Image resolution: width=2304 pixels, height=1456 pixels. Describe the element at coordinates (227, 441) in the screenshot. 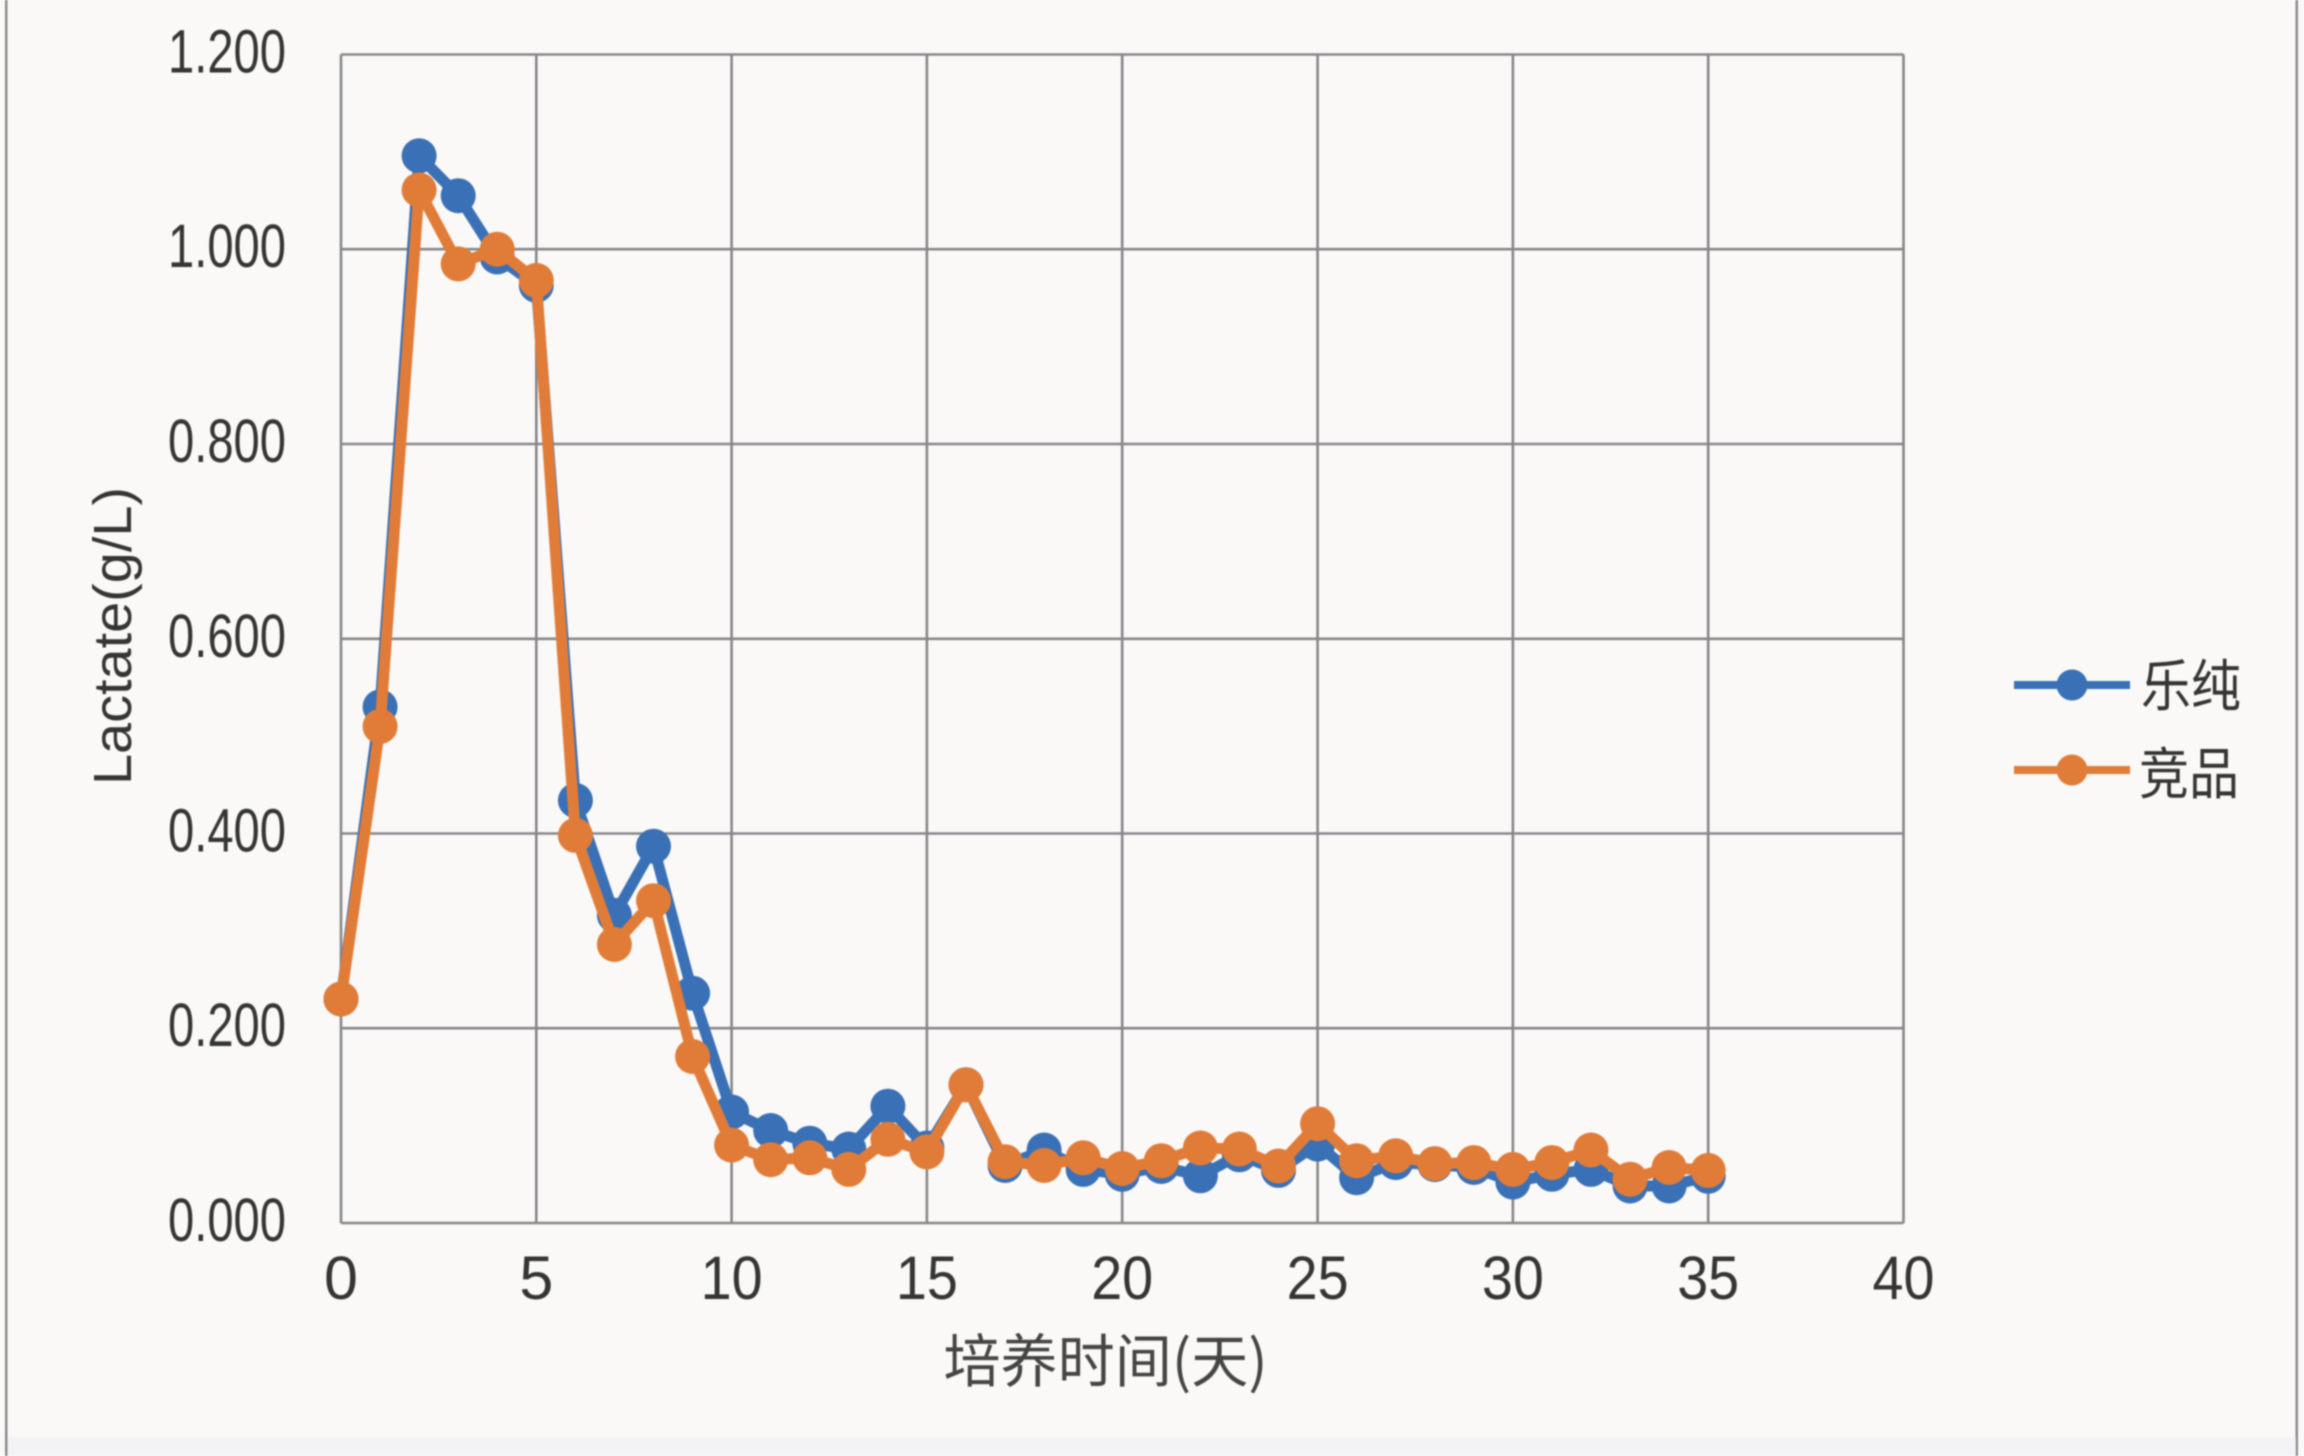

I see `svg-text: 0.800` at that location.